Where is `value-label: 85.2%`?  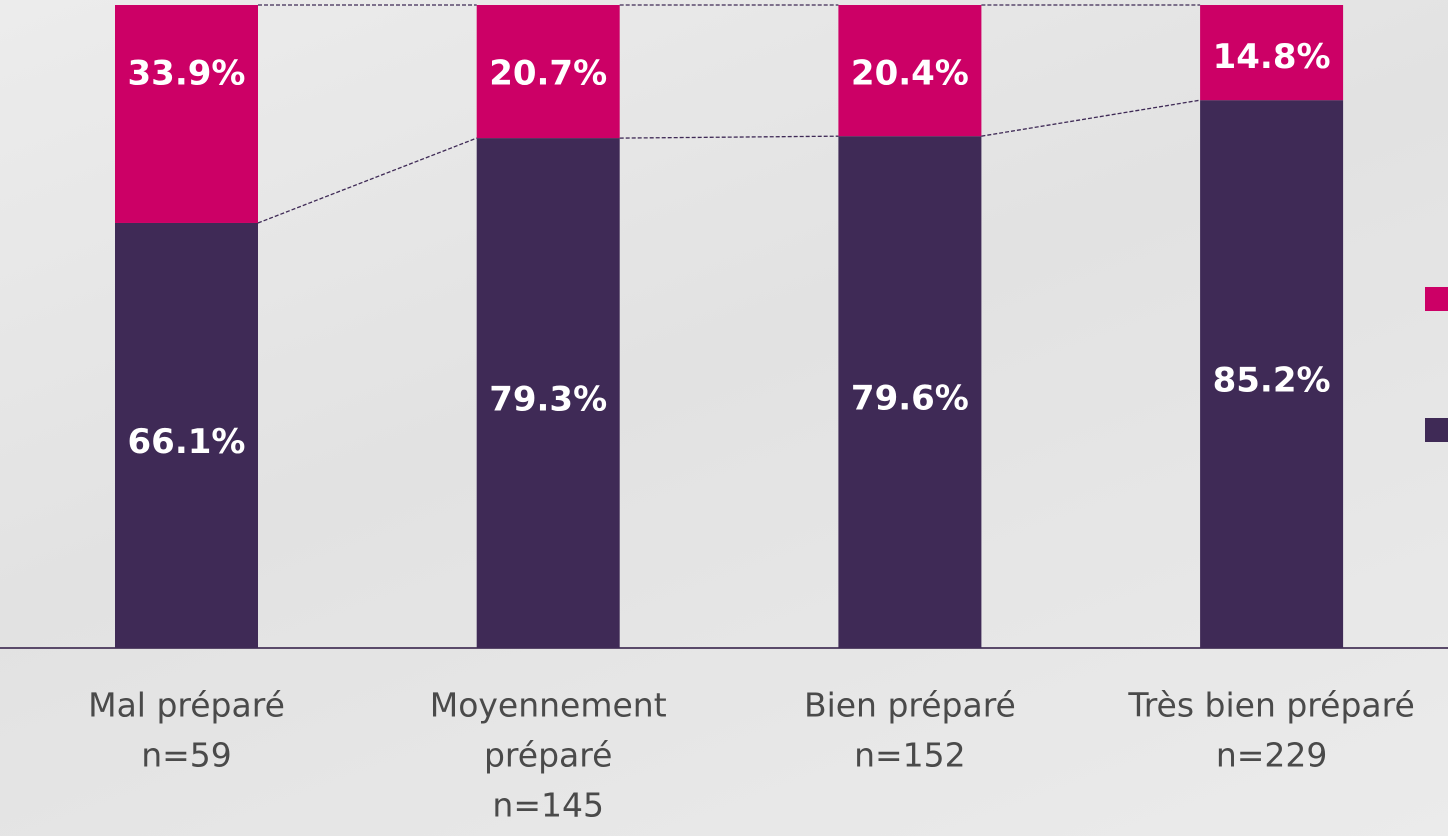
value-label: 85.2% is located at coordinates (1272, 381).